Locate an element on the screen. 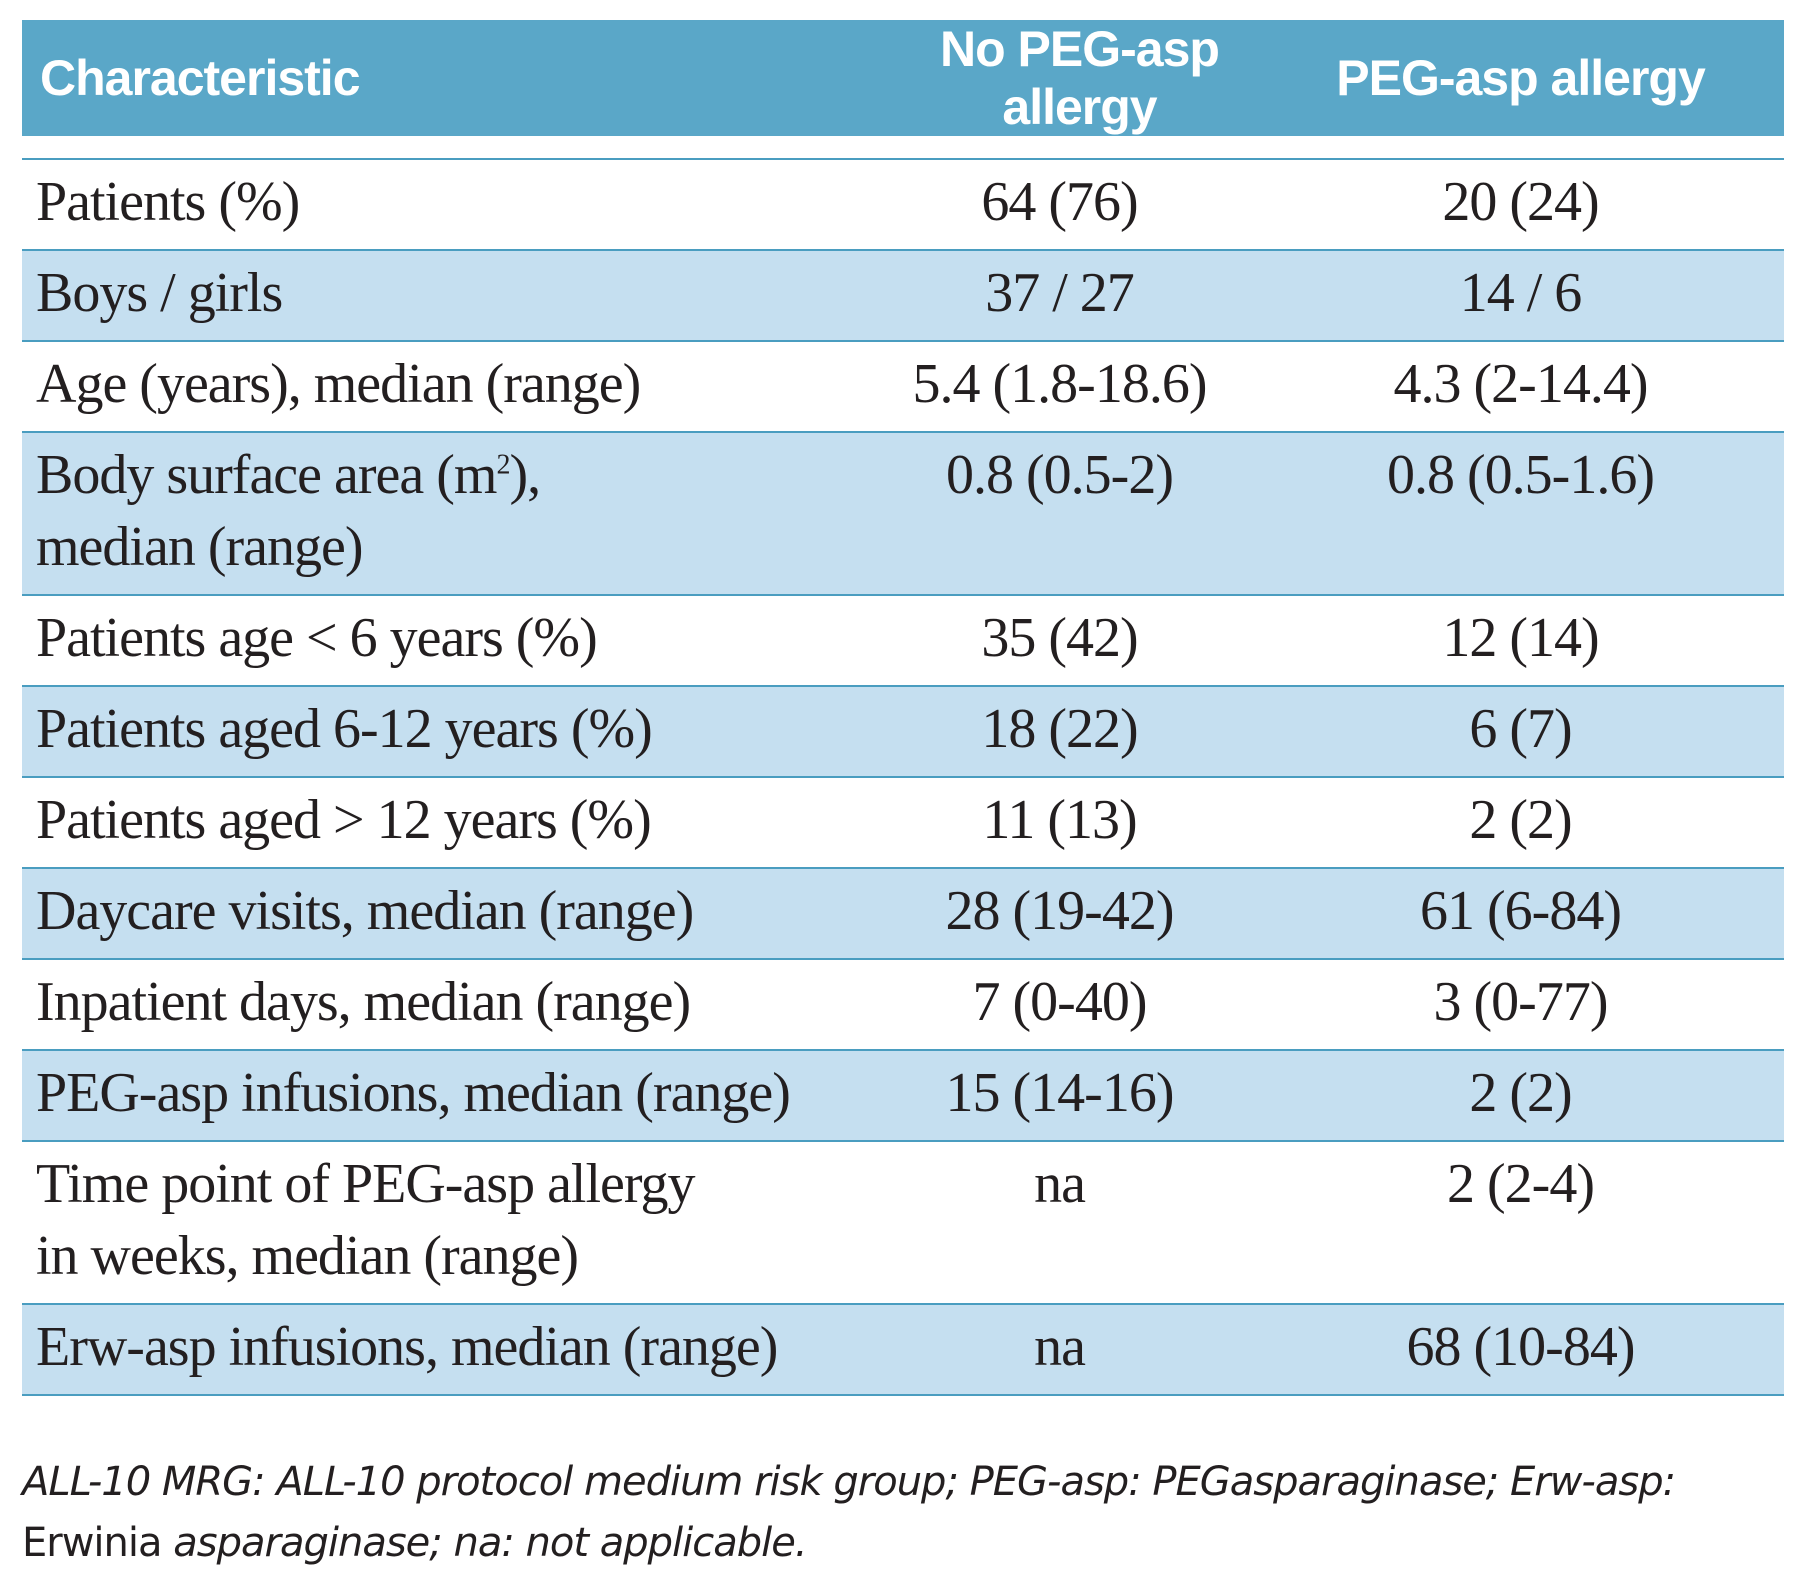 This screenshot has height=1583, width=1800. row-label: Inpatient days, median (range) is located at coordinates (442, 1005).